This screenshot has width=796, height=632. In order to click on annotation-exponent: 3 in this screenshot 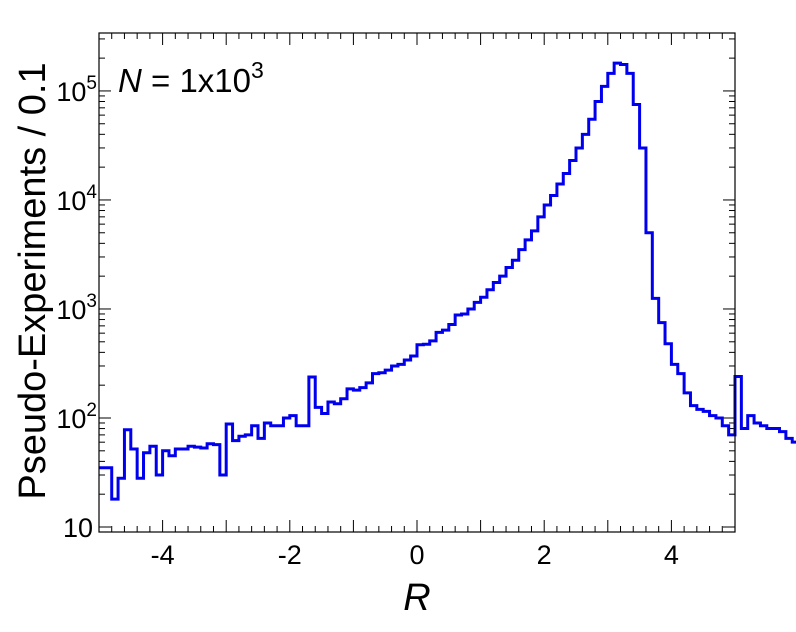, I will do `click(257, 70)`.